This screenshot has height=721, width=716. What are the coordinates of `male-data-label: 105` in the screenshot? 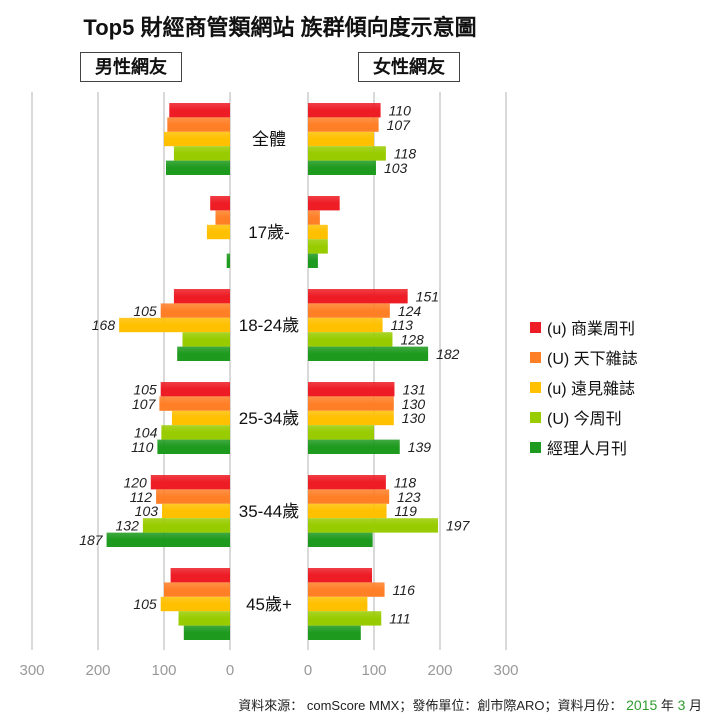 It's located at (145, 389).